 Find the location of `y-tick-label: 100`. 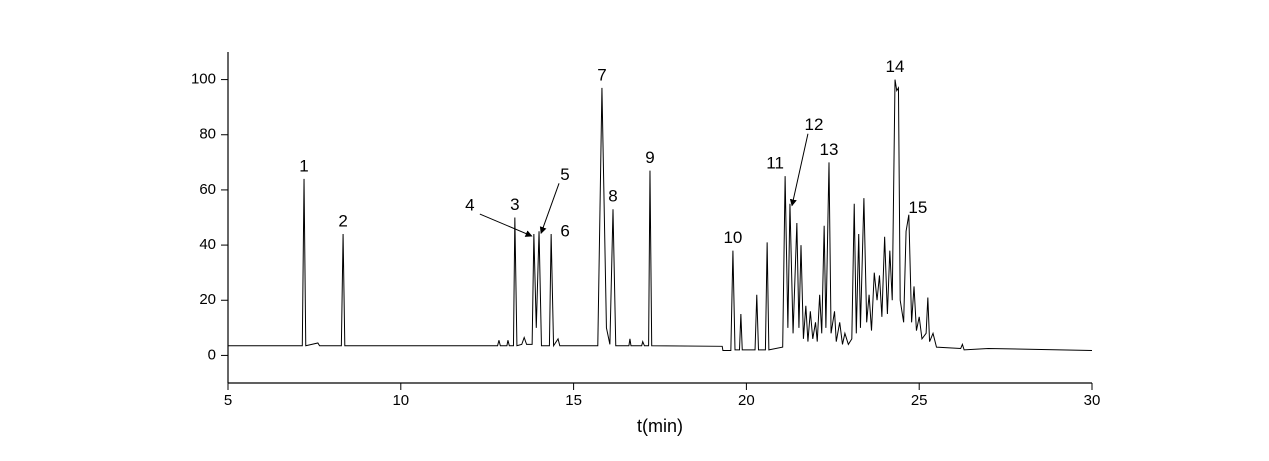

y-tick-label: 100 is located at coordinates (203, 79).